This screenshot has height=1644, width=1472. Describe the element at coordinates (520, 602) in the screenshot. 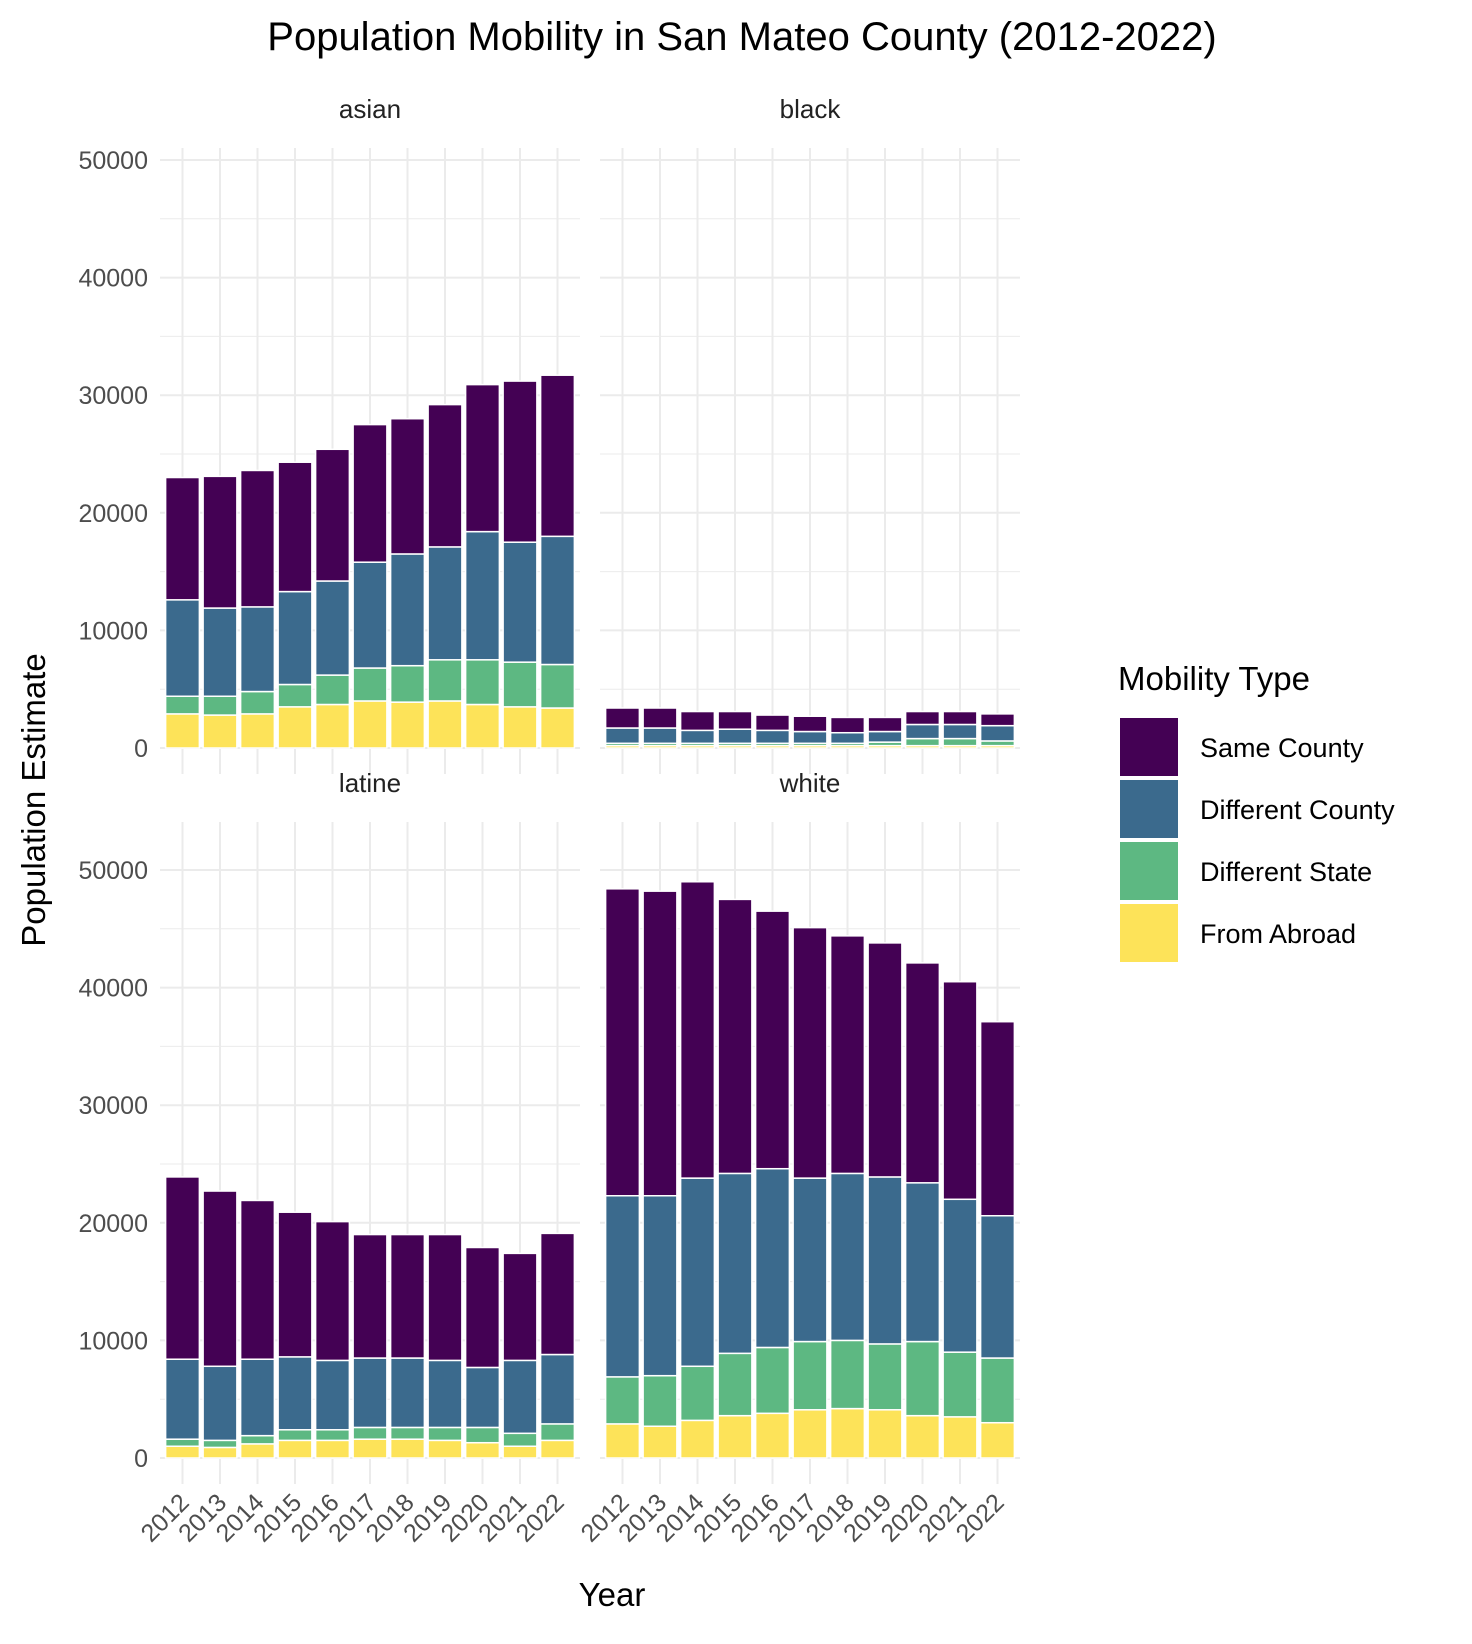

I see `bar-asian-2021-different-county` at that location.